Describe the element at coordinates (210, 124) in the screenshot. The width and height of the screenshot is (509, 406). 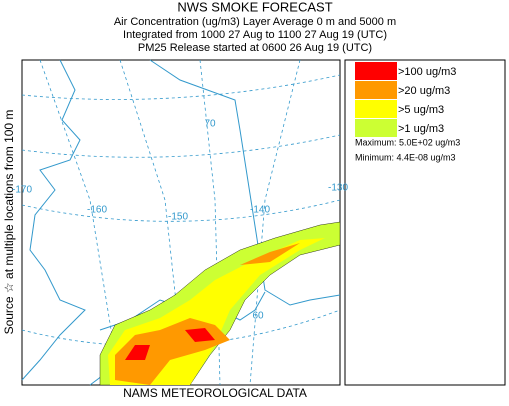
I see `grid-label: 70` at that location.